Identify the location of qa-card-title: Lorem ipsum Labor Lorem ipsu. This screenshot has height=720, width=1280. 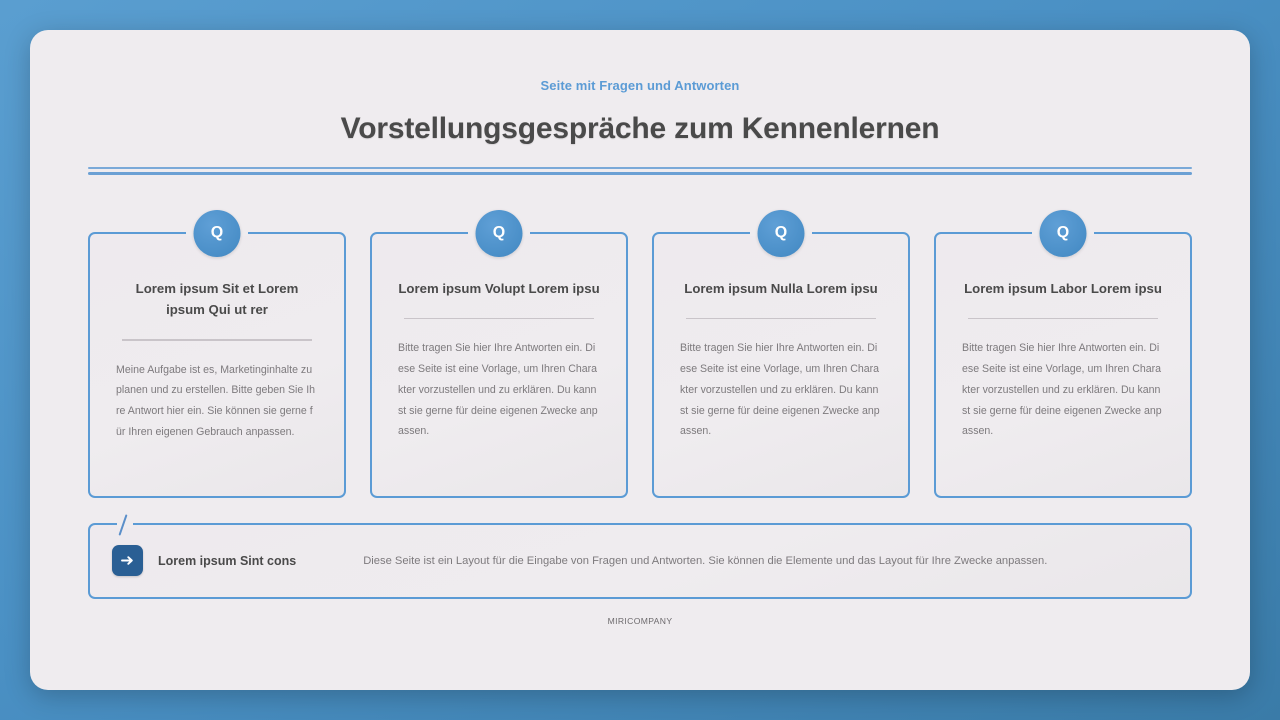
(1063, 288).